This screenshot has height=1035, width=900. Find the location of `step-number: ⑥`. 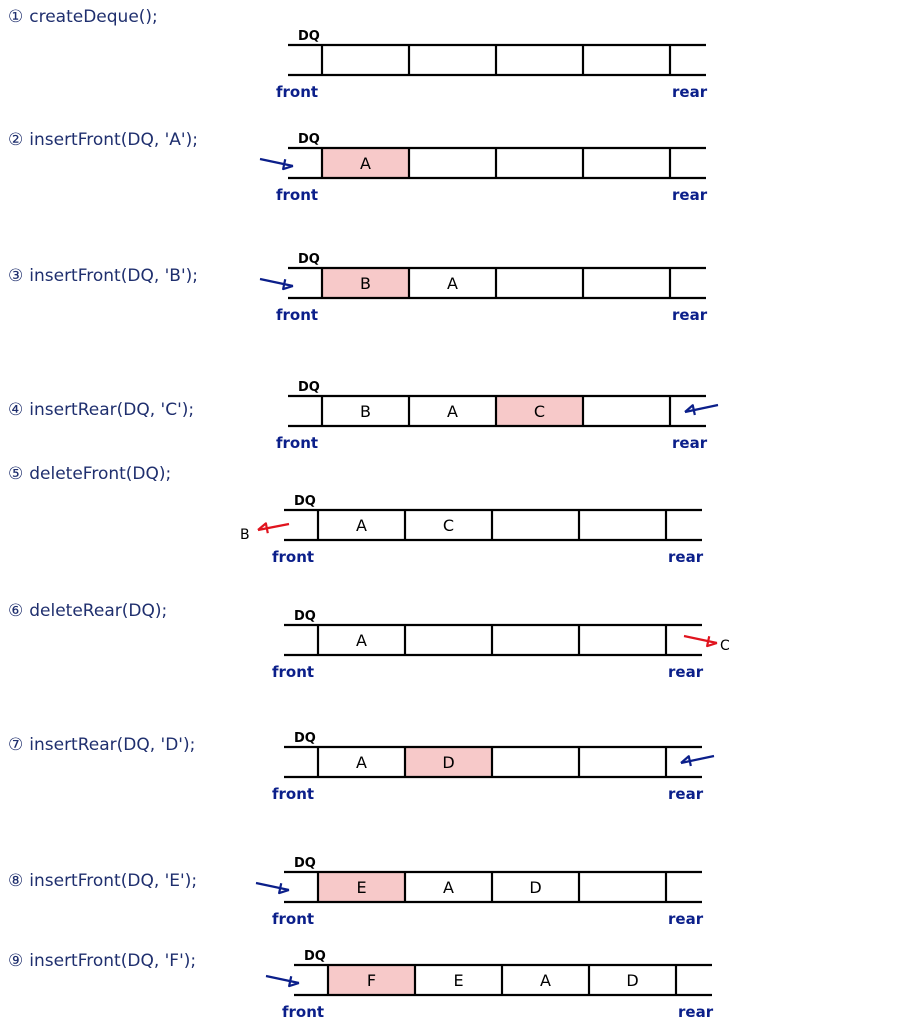

step-number: ⑥ is located at coordinates (15, 611).